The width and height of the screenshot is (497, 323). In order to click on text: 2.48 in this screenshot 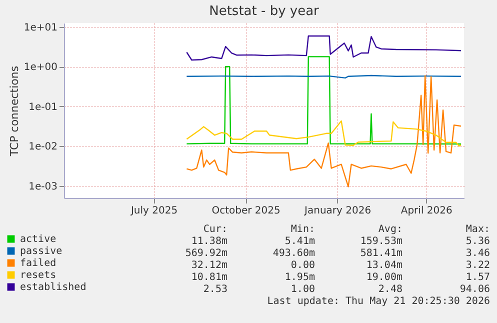, I will do `click(389, 290)`.